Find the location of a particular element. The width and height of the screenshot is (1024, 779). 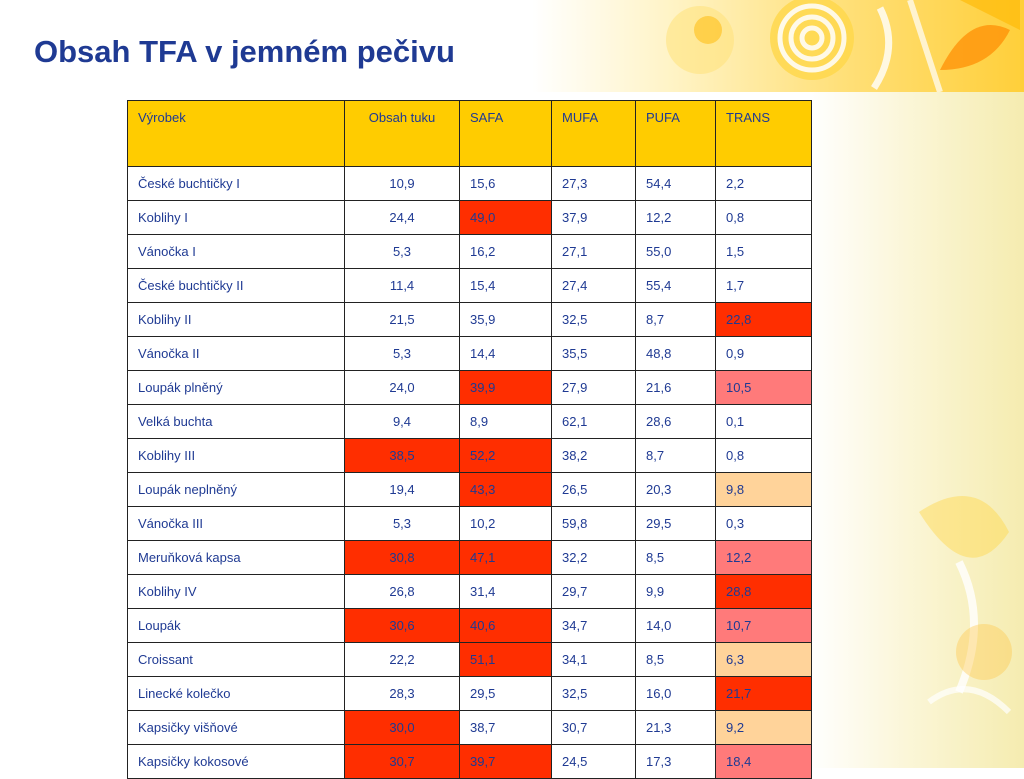

mufa-cell: 26,5 is located at coordinates (593, 489).